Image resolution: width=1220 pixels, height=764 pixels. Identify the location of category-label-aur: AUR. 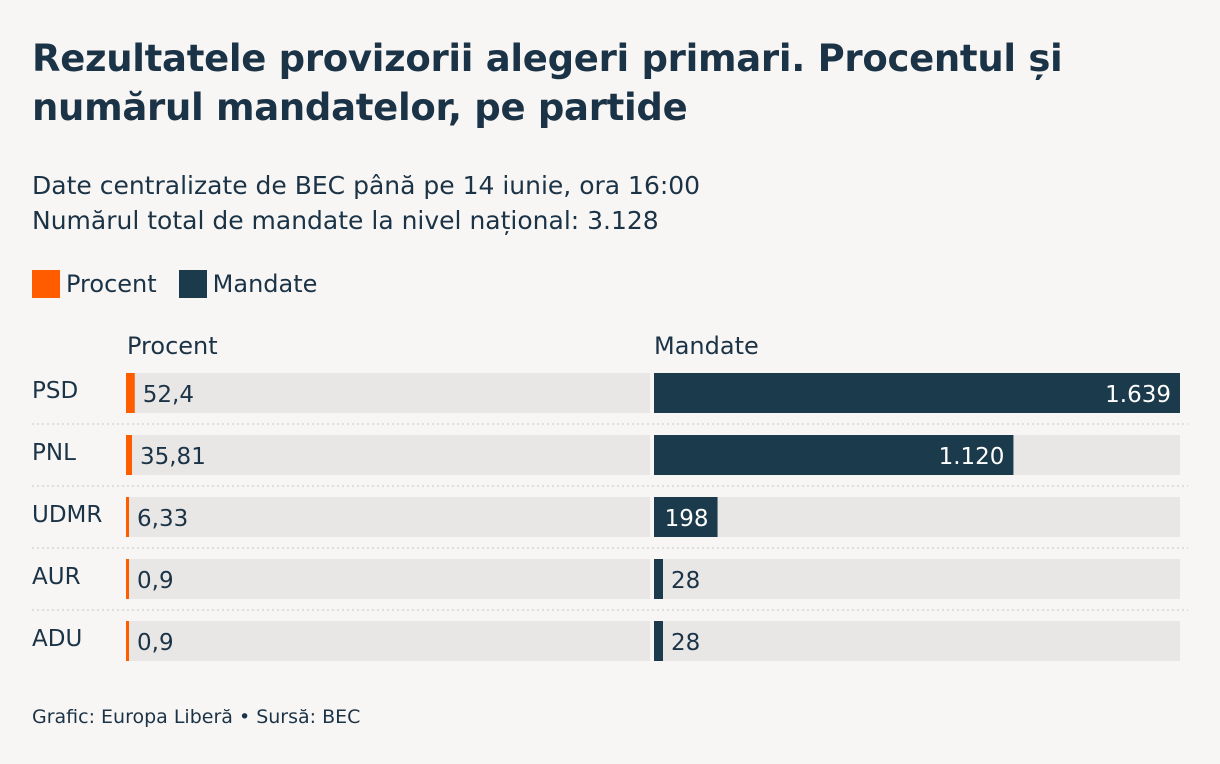
(56, 577).